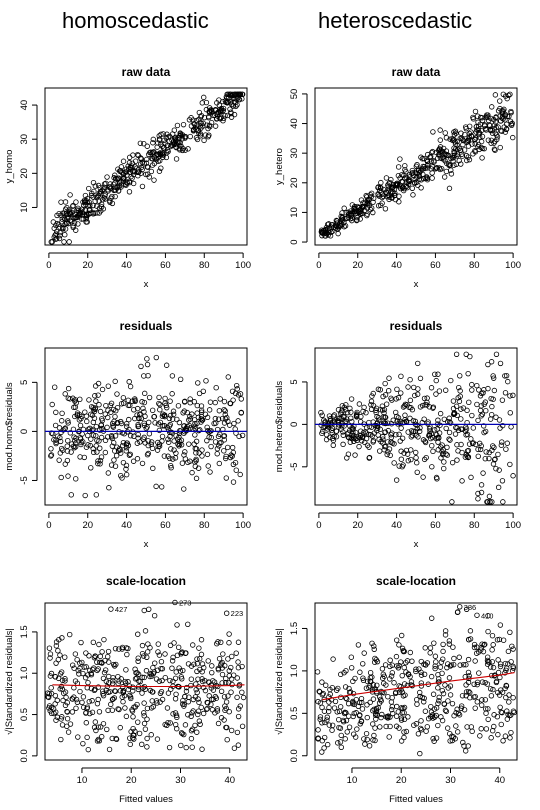 This screenshot has width=540, height=810. What do you see at coordinates (237, 613) in the screenshot?
I see `point-annotation: 223` at bounding box center [237, 613].